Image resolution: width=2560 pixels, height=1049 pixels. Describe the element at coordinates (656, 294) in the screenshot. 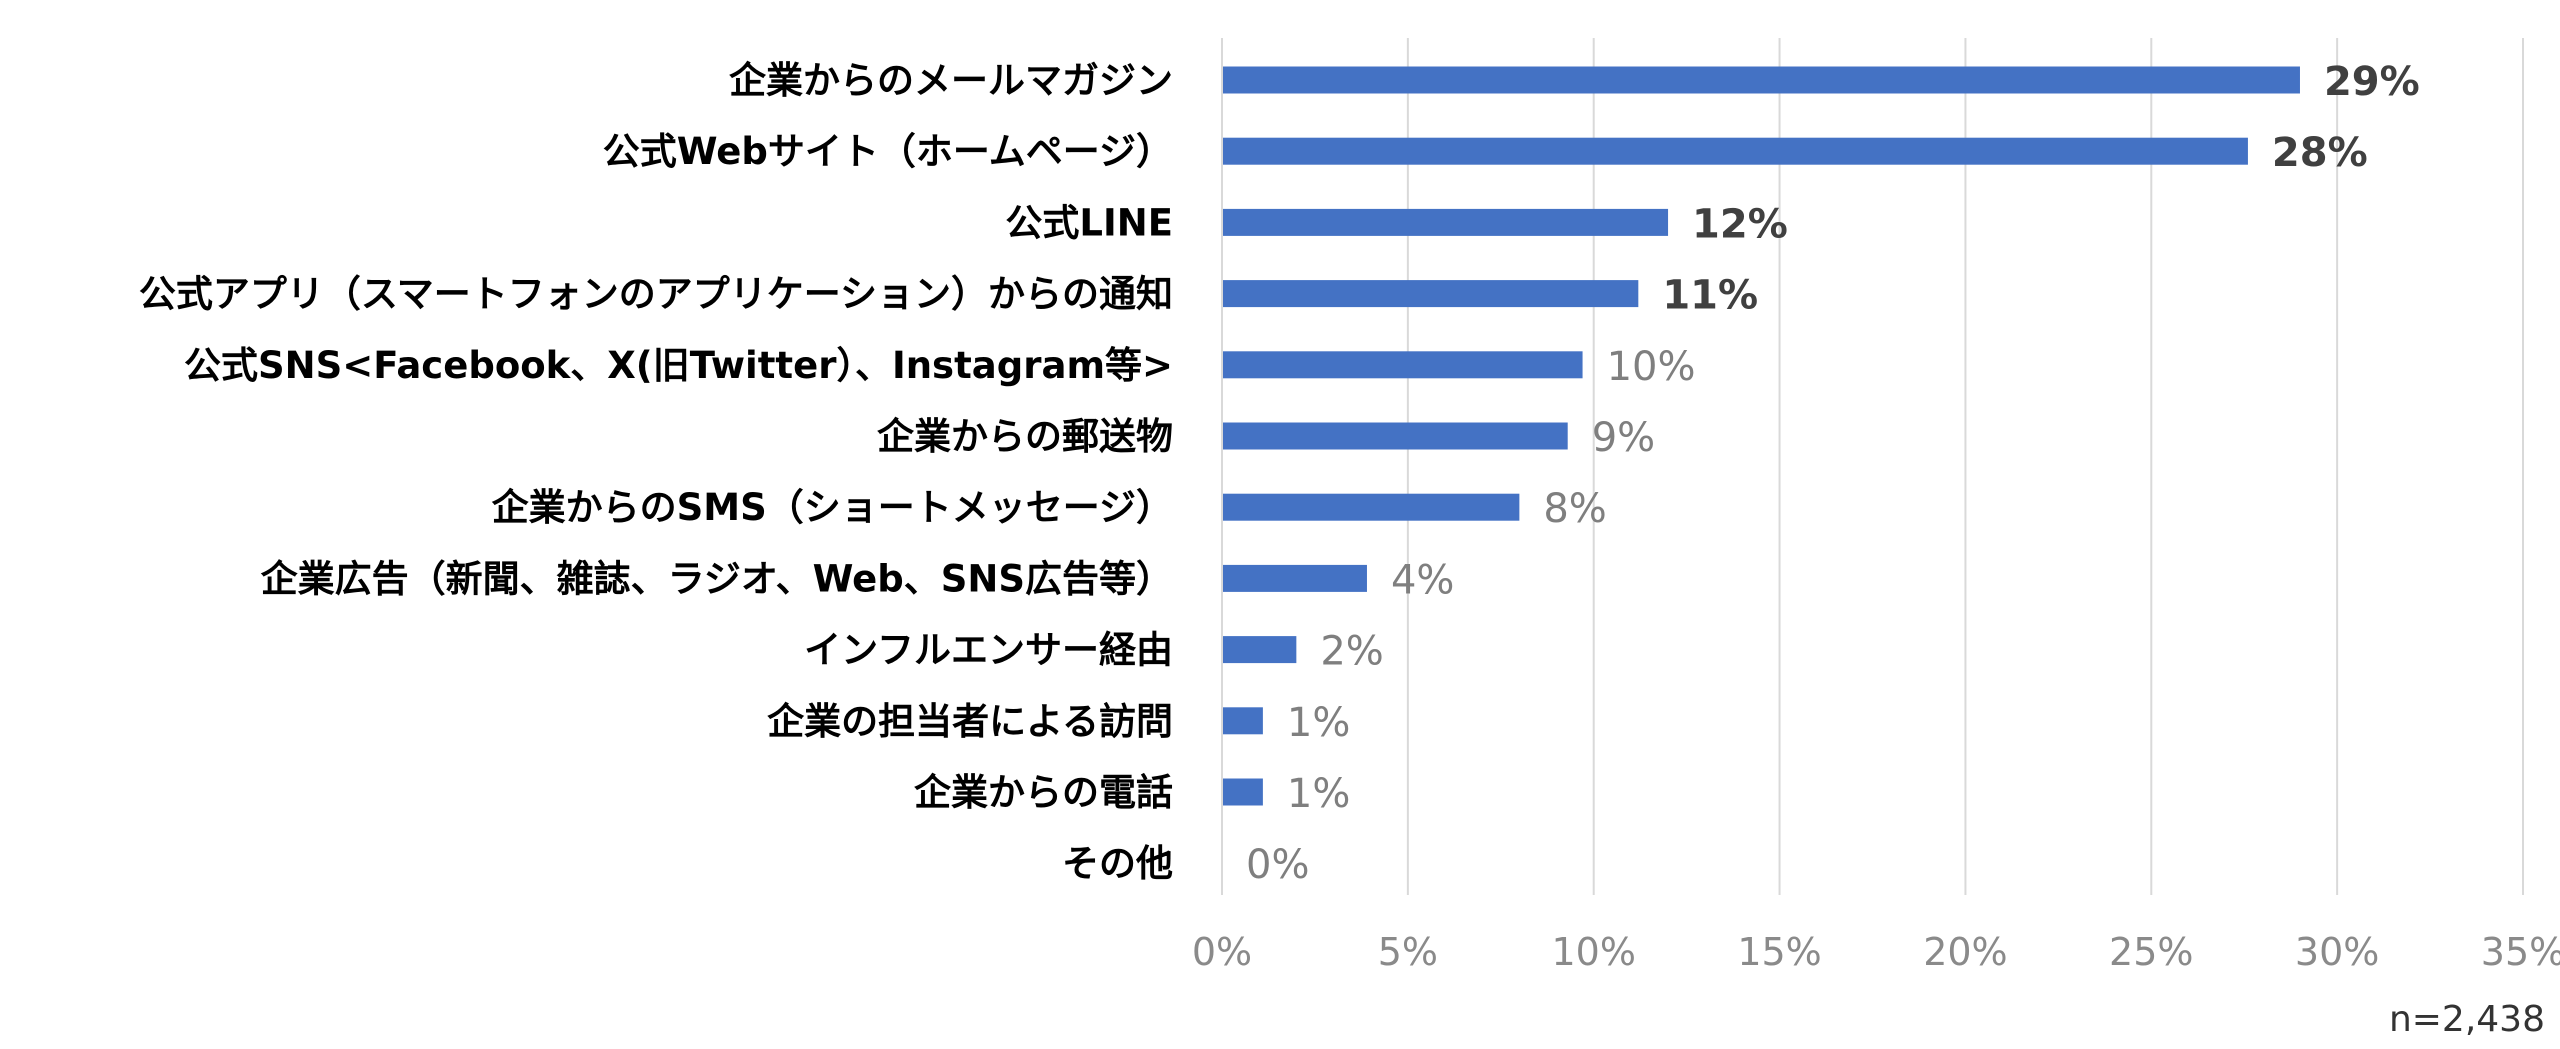

I see `category-label: 公式アプリ（スマートフォンのアプリケーション）からの通知` at that location.